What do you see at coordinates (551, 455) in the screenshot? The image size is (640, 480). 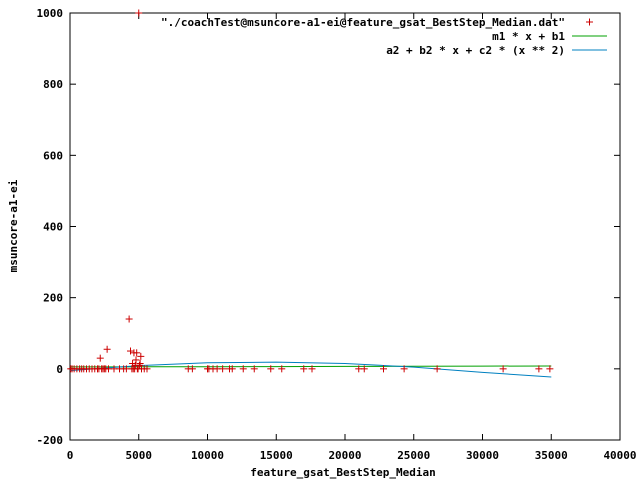 I see `x-tick-label: 35000` at bounding box center [551, 455].